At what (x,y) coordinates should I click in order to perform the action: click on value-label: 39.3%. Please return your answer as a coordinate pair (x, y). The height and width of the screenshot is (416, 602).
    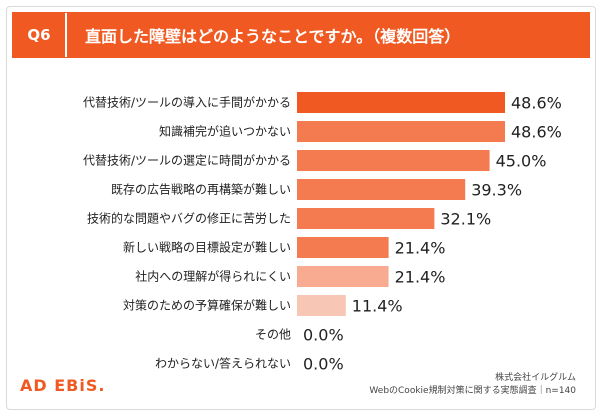
    Looking at the image, I should click on (496, 190).